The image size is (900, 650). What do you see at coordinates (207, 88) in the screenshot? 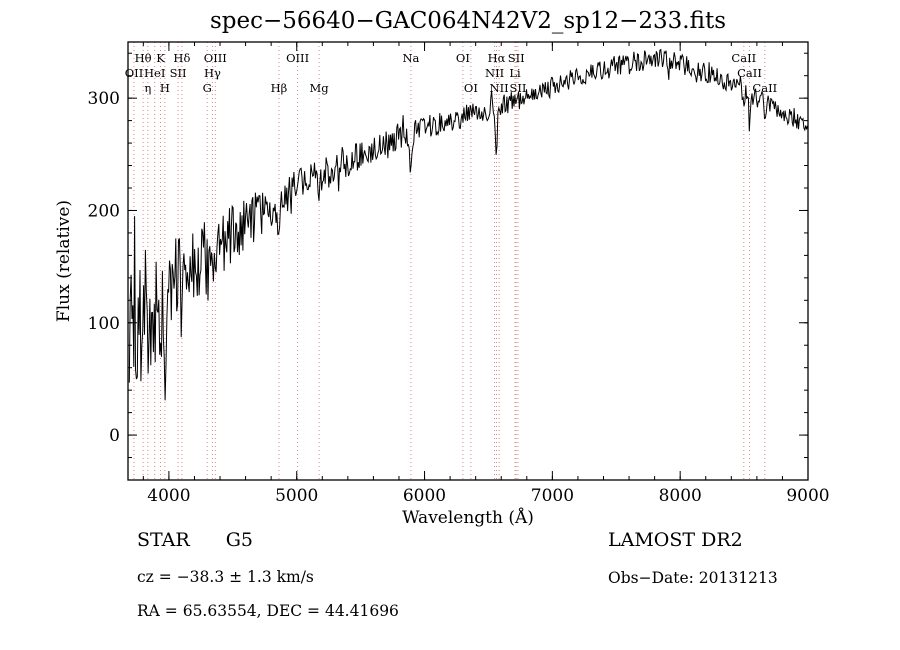
I see `spectral-line-label: G` at bounding box center [207, 88].